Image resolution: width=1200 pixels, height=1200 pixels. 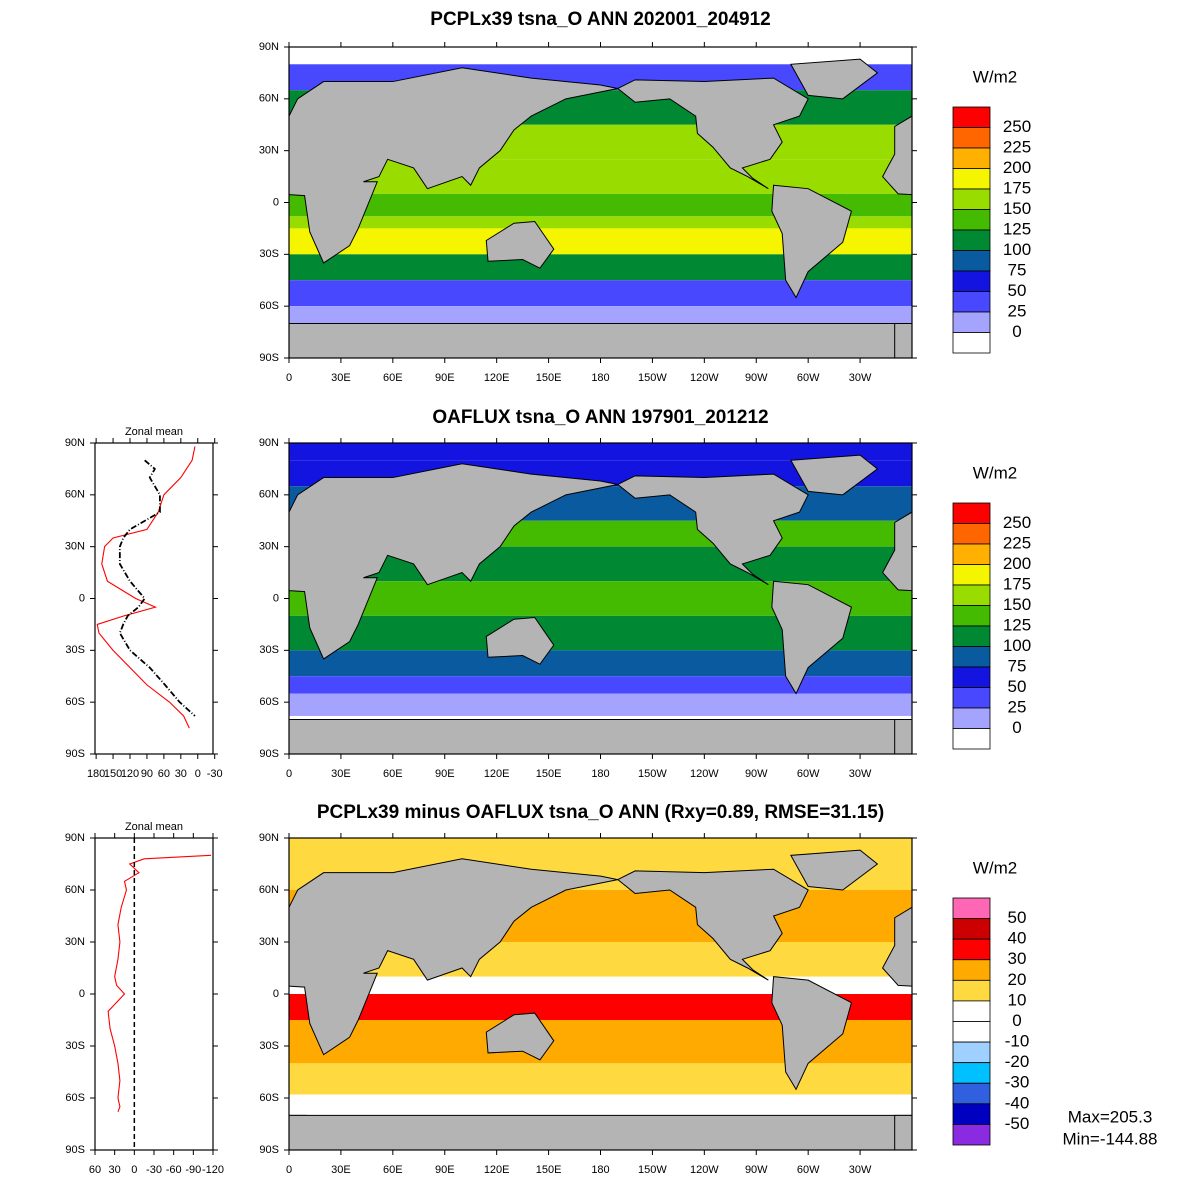 What do you see at coordinates (445, 378) in the screenshot?
I see `x-tick-label: 90E` at bounding box center [445, 378].